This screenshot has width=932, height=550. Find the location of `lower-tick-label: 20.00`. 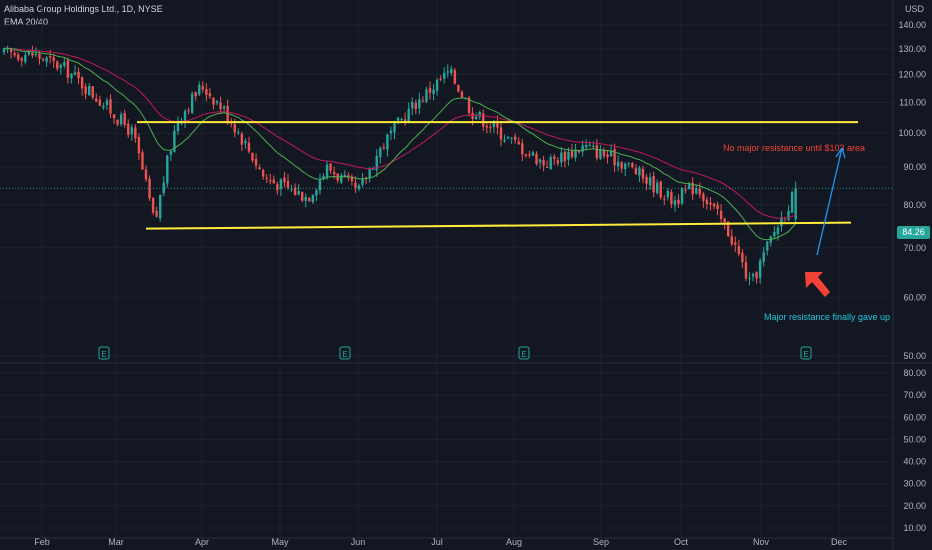

lower-tick-label: 20.00 is located at coordinates (914, 506).